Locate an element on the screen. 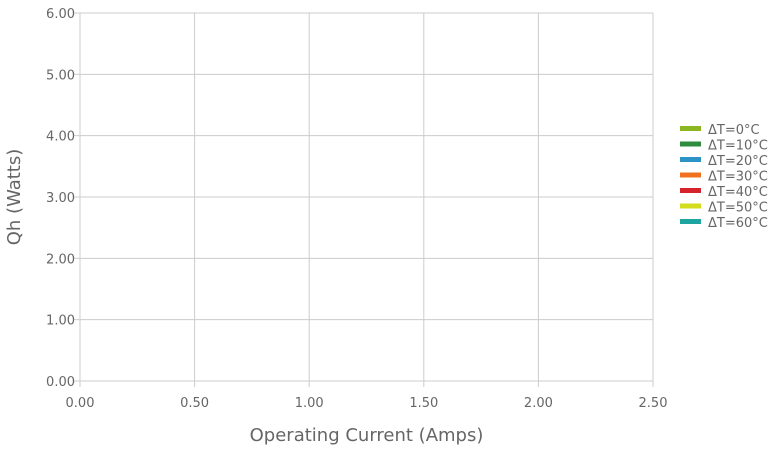 The image size is (783, 450). legend-label: ΔT=20°C is located at coordinates (738, 161).